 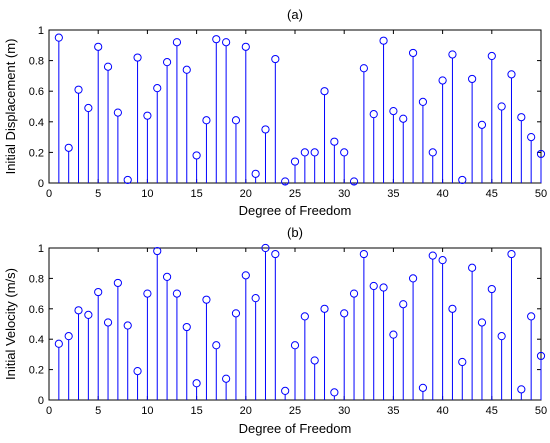 What do you see at coordinates (147, 194) in the screenshot?
I see `x-tick-label: 10` at bounding box center [147, 194].